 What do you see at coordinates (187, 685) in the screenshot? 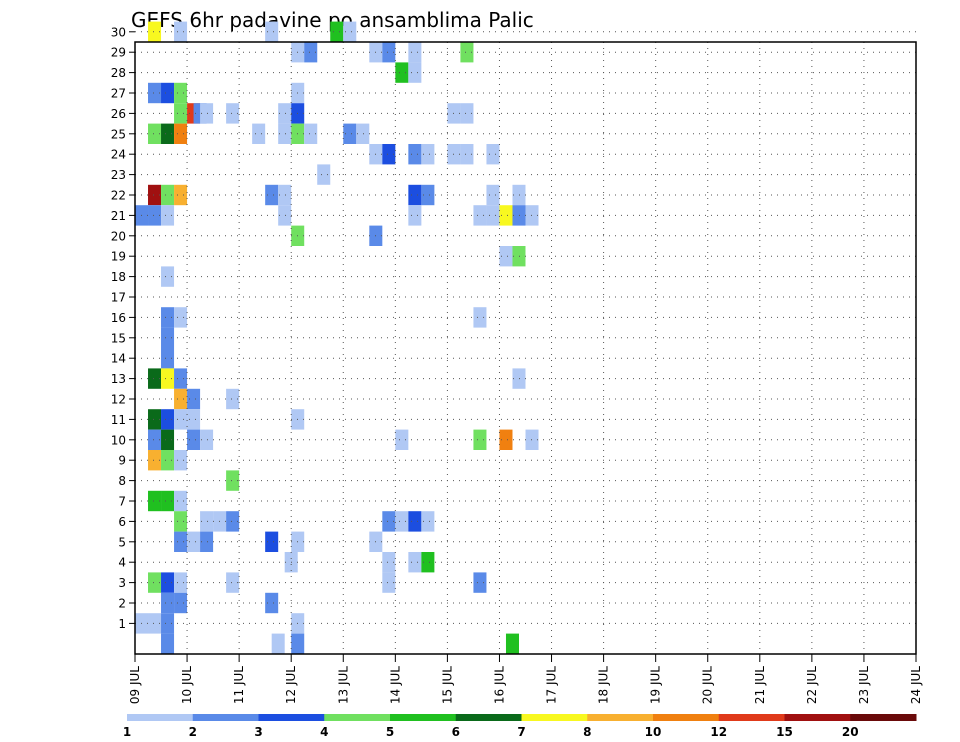
I see `x-tick-label: 10 JUL` at bounding box center [187, 685].